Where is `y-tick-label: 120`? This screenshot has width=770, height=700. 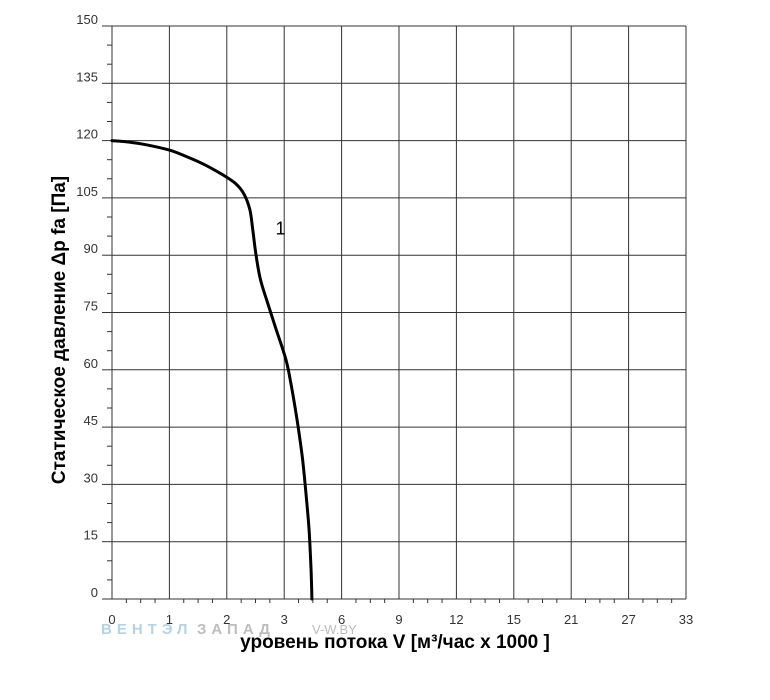
y-tick-label: 120 is located at coordinates (87, 134).